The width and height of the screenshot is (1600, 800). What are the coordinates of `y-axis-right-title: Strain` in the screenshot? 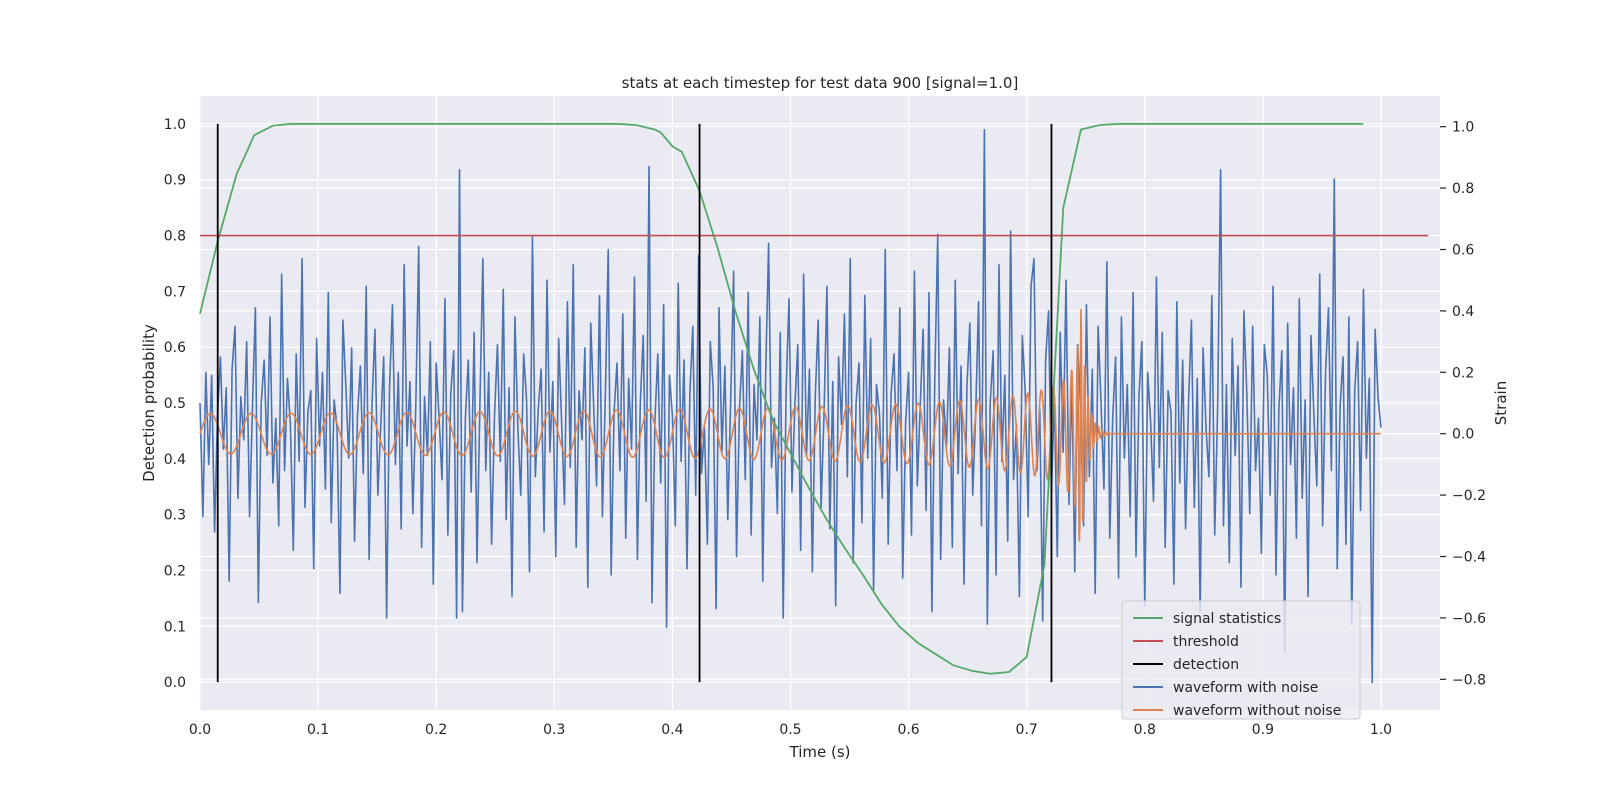 It's located at (1501, 403).